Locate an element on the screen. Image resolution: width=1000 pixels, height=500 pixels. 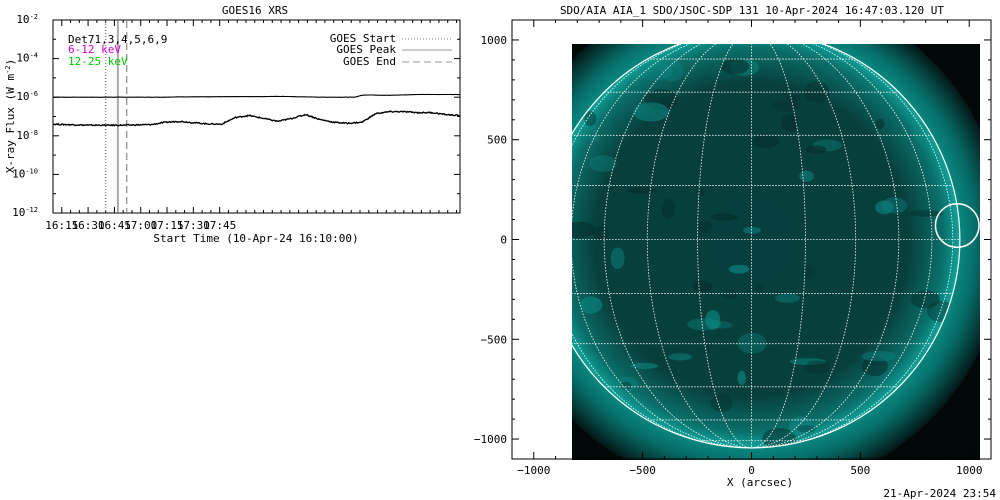
goes-y-axis-label-exp: -2 is located at coordinates (8, 69).